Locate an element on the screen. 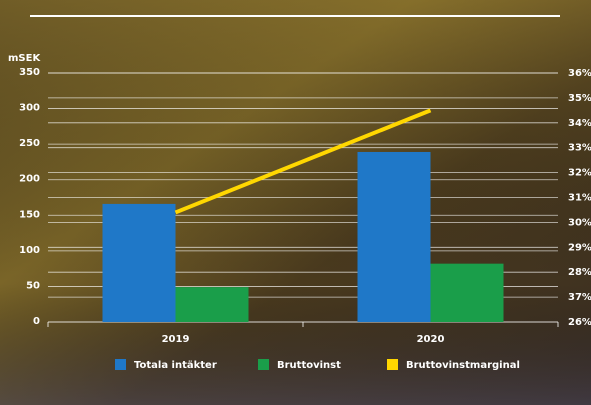  y2-tick-label: 33% is located at coordinates (579, 148).